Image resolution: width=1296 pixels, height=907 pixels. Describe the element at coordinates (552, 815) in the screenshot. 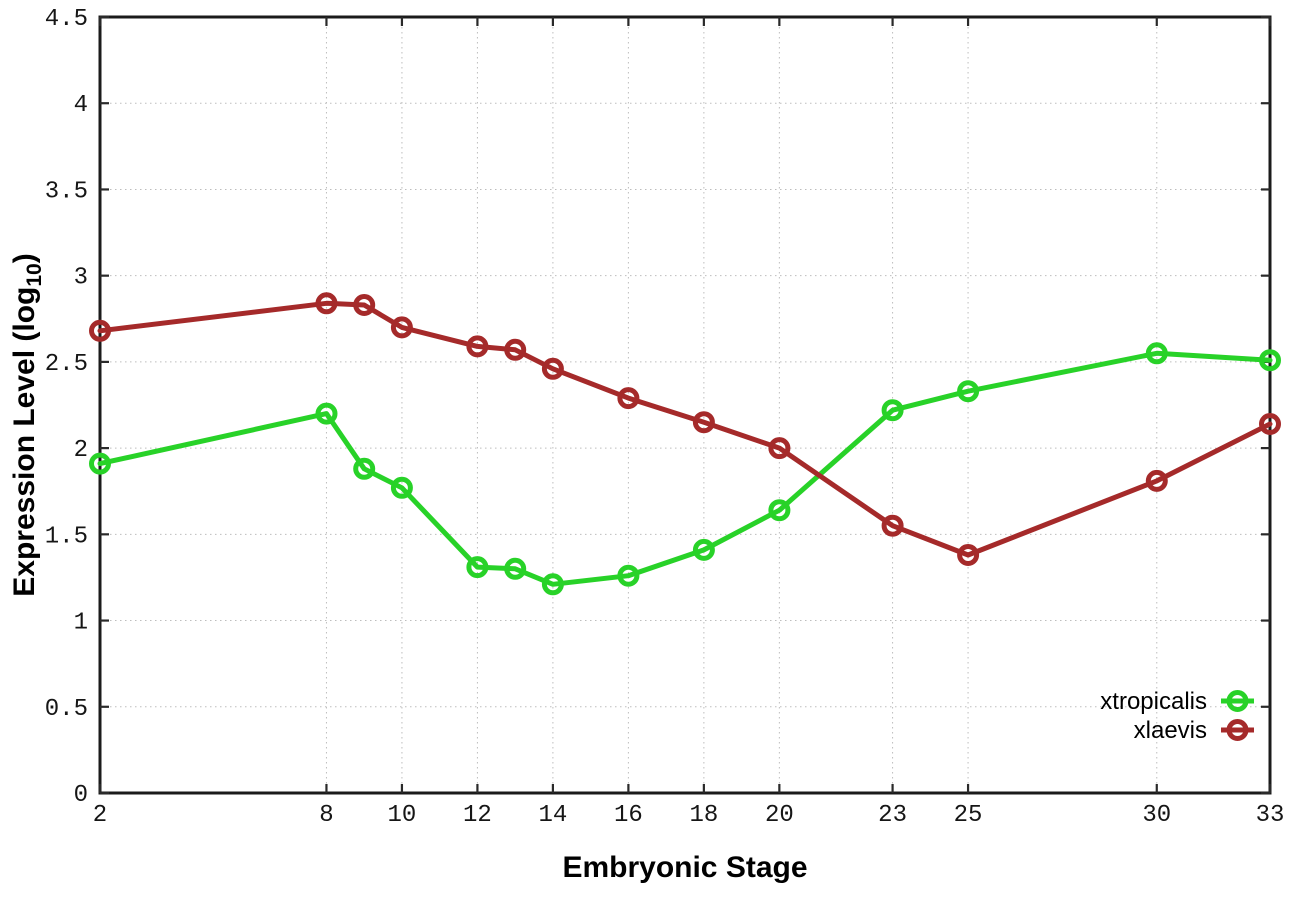

I see `x-tick-label: 14` at that location.